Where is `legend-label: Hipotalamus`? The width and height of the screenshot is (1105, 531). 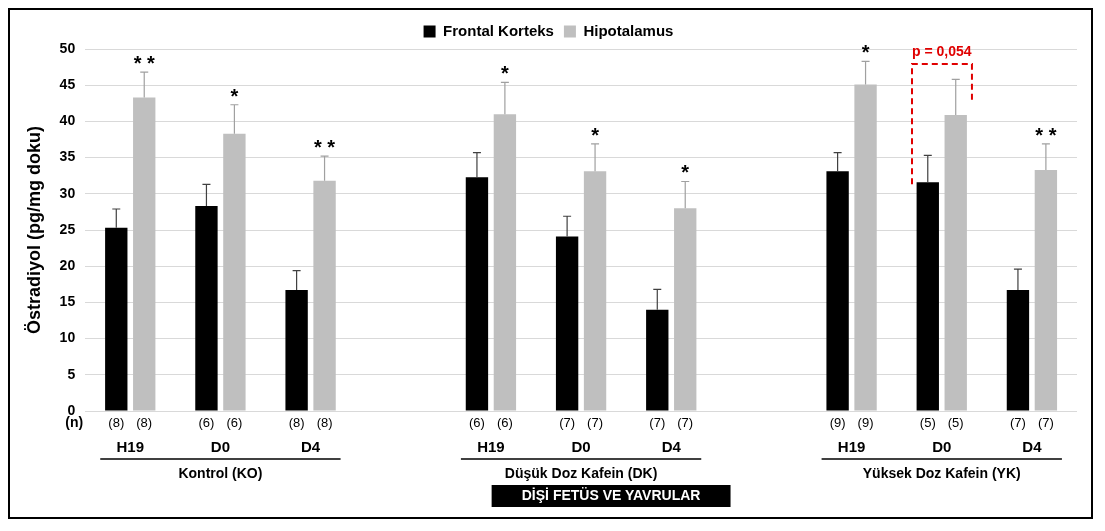 legend-label: Hipotalamus is located at coordinates (628, 30).